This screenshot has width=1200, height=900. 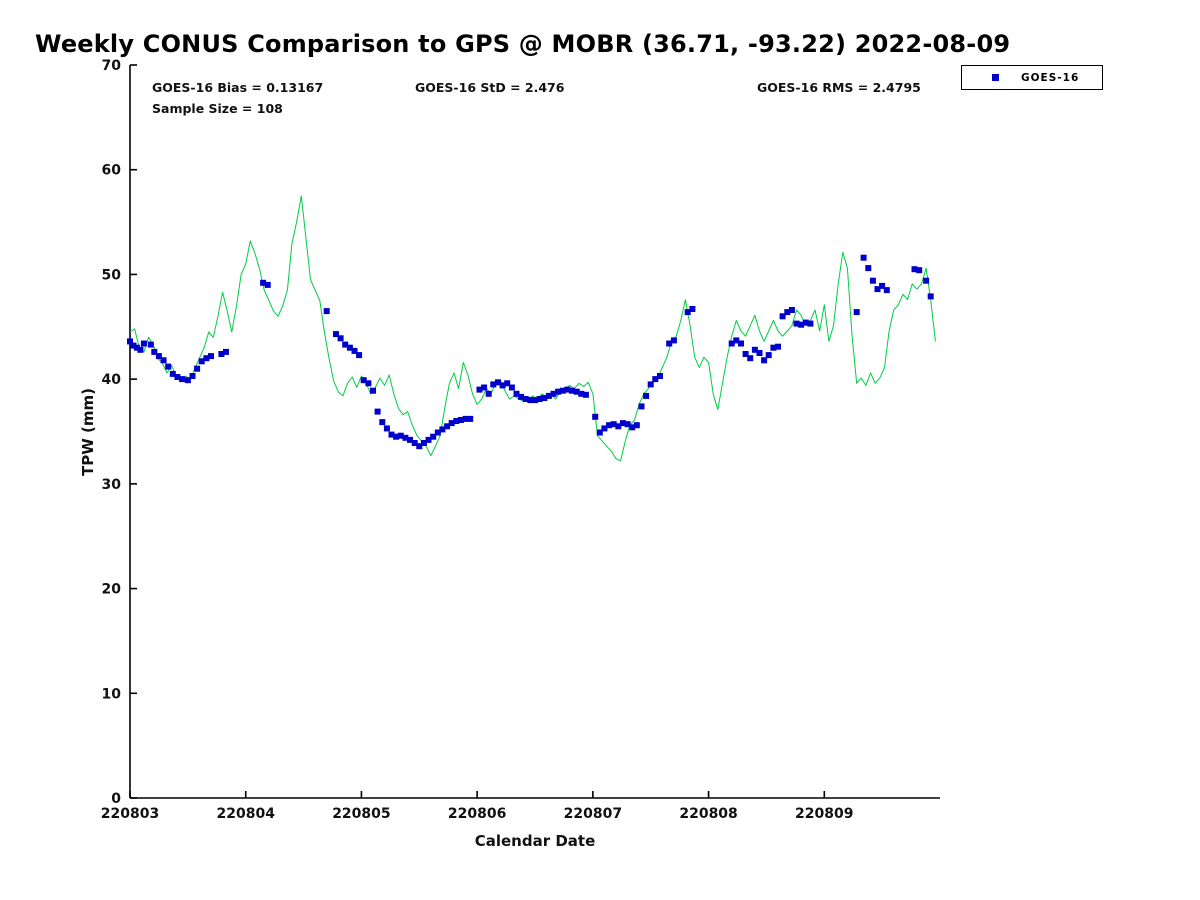 What do you see at coordinates (593, 814) in the screenshot?
I see `x-tick-label: 220807` at bounding box center [593, 814].